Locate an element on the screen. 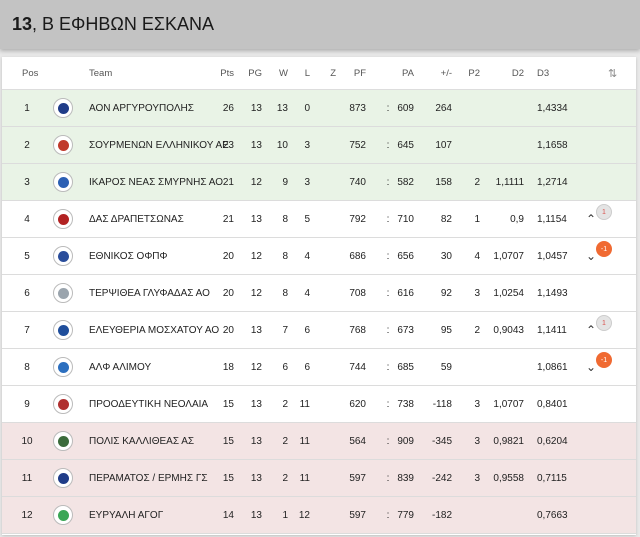 The width and height of the screenshot is (640, 537). cell-pf: 597 is located at coordinates (357, 478).